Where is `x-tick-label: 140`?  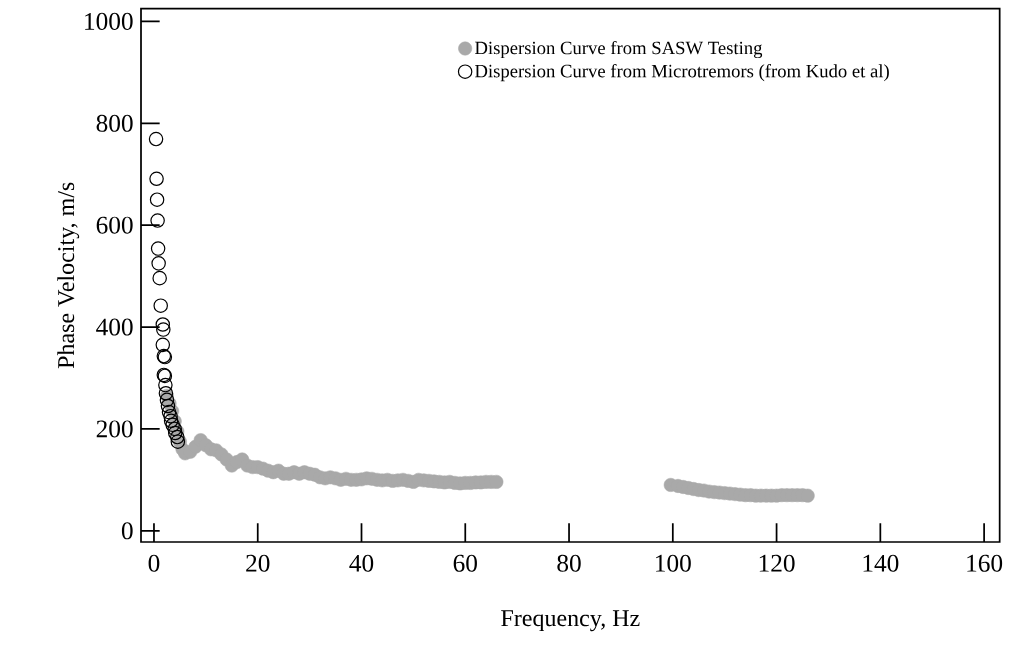
x-tick-label: 140 is located at coordinates (881, 563).